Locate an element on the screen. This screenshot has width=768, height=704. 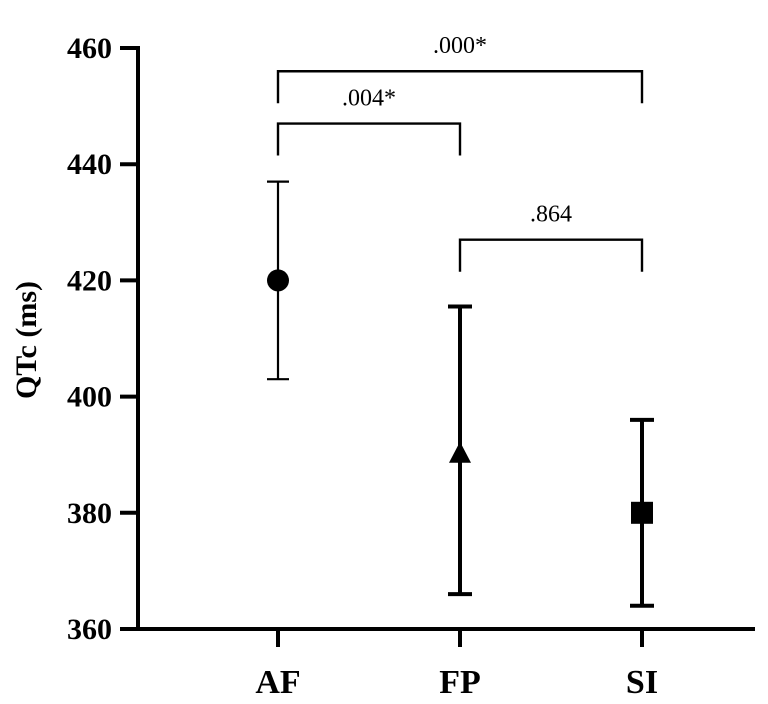
x-category-label: AF is located at coordinates (277, 682).